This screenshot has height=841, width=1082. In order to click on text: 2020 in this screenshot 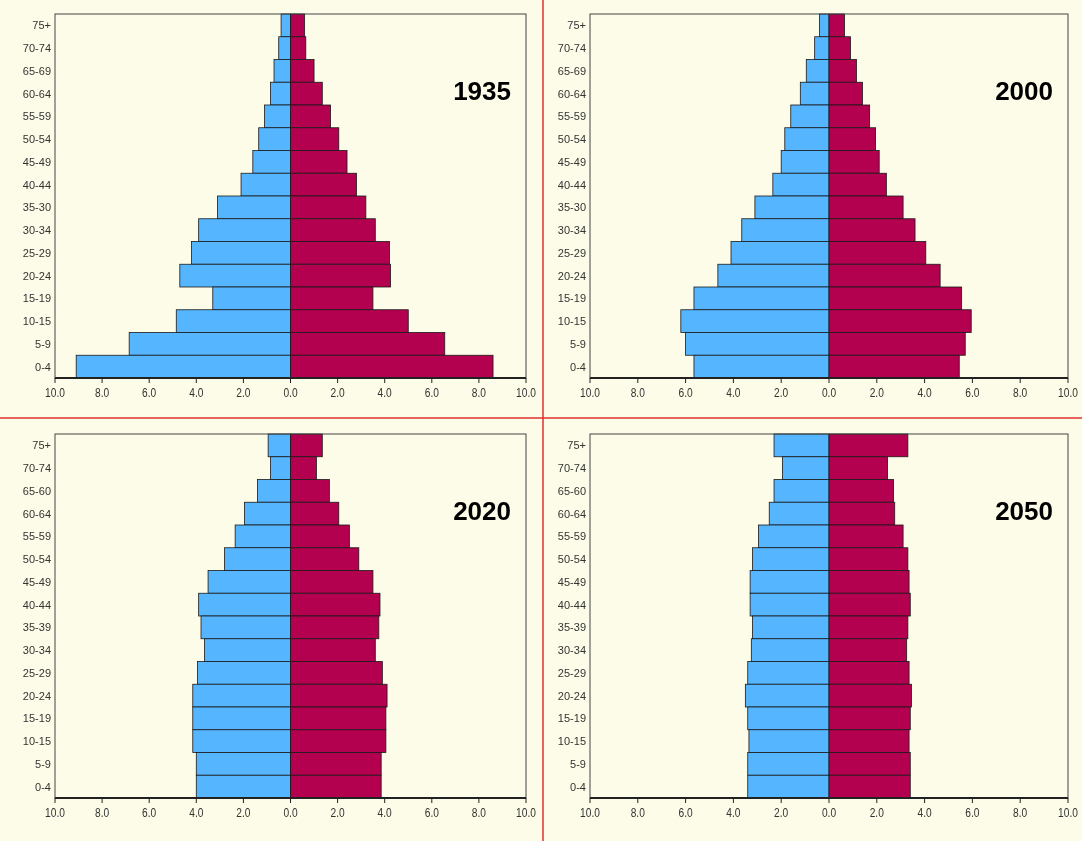, I will do `click(482, 511)`.